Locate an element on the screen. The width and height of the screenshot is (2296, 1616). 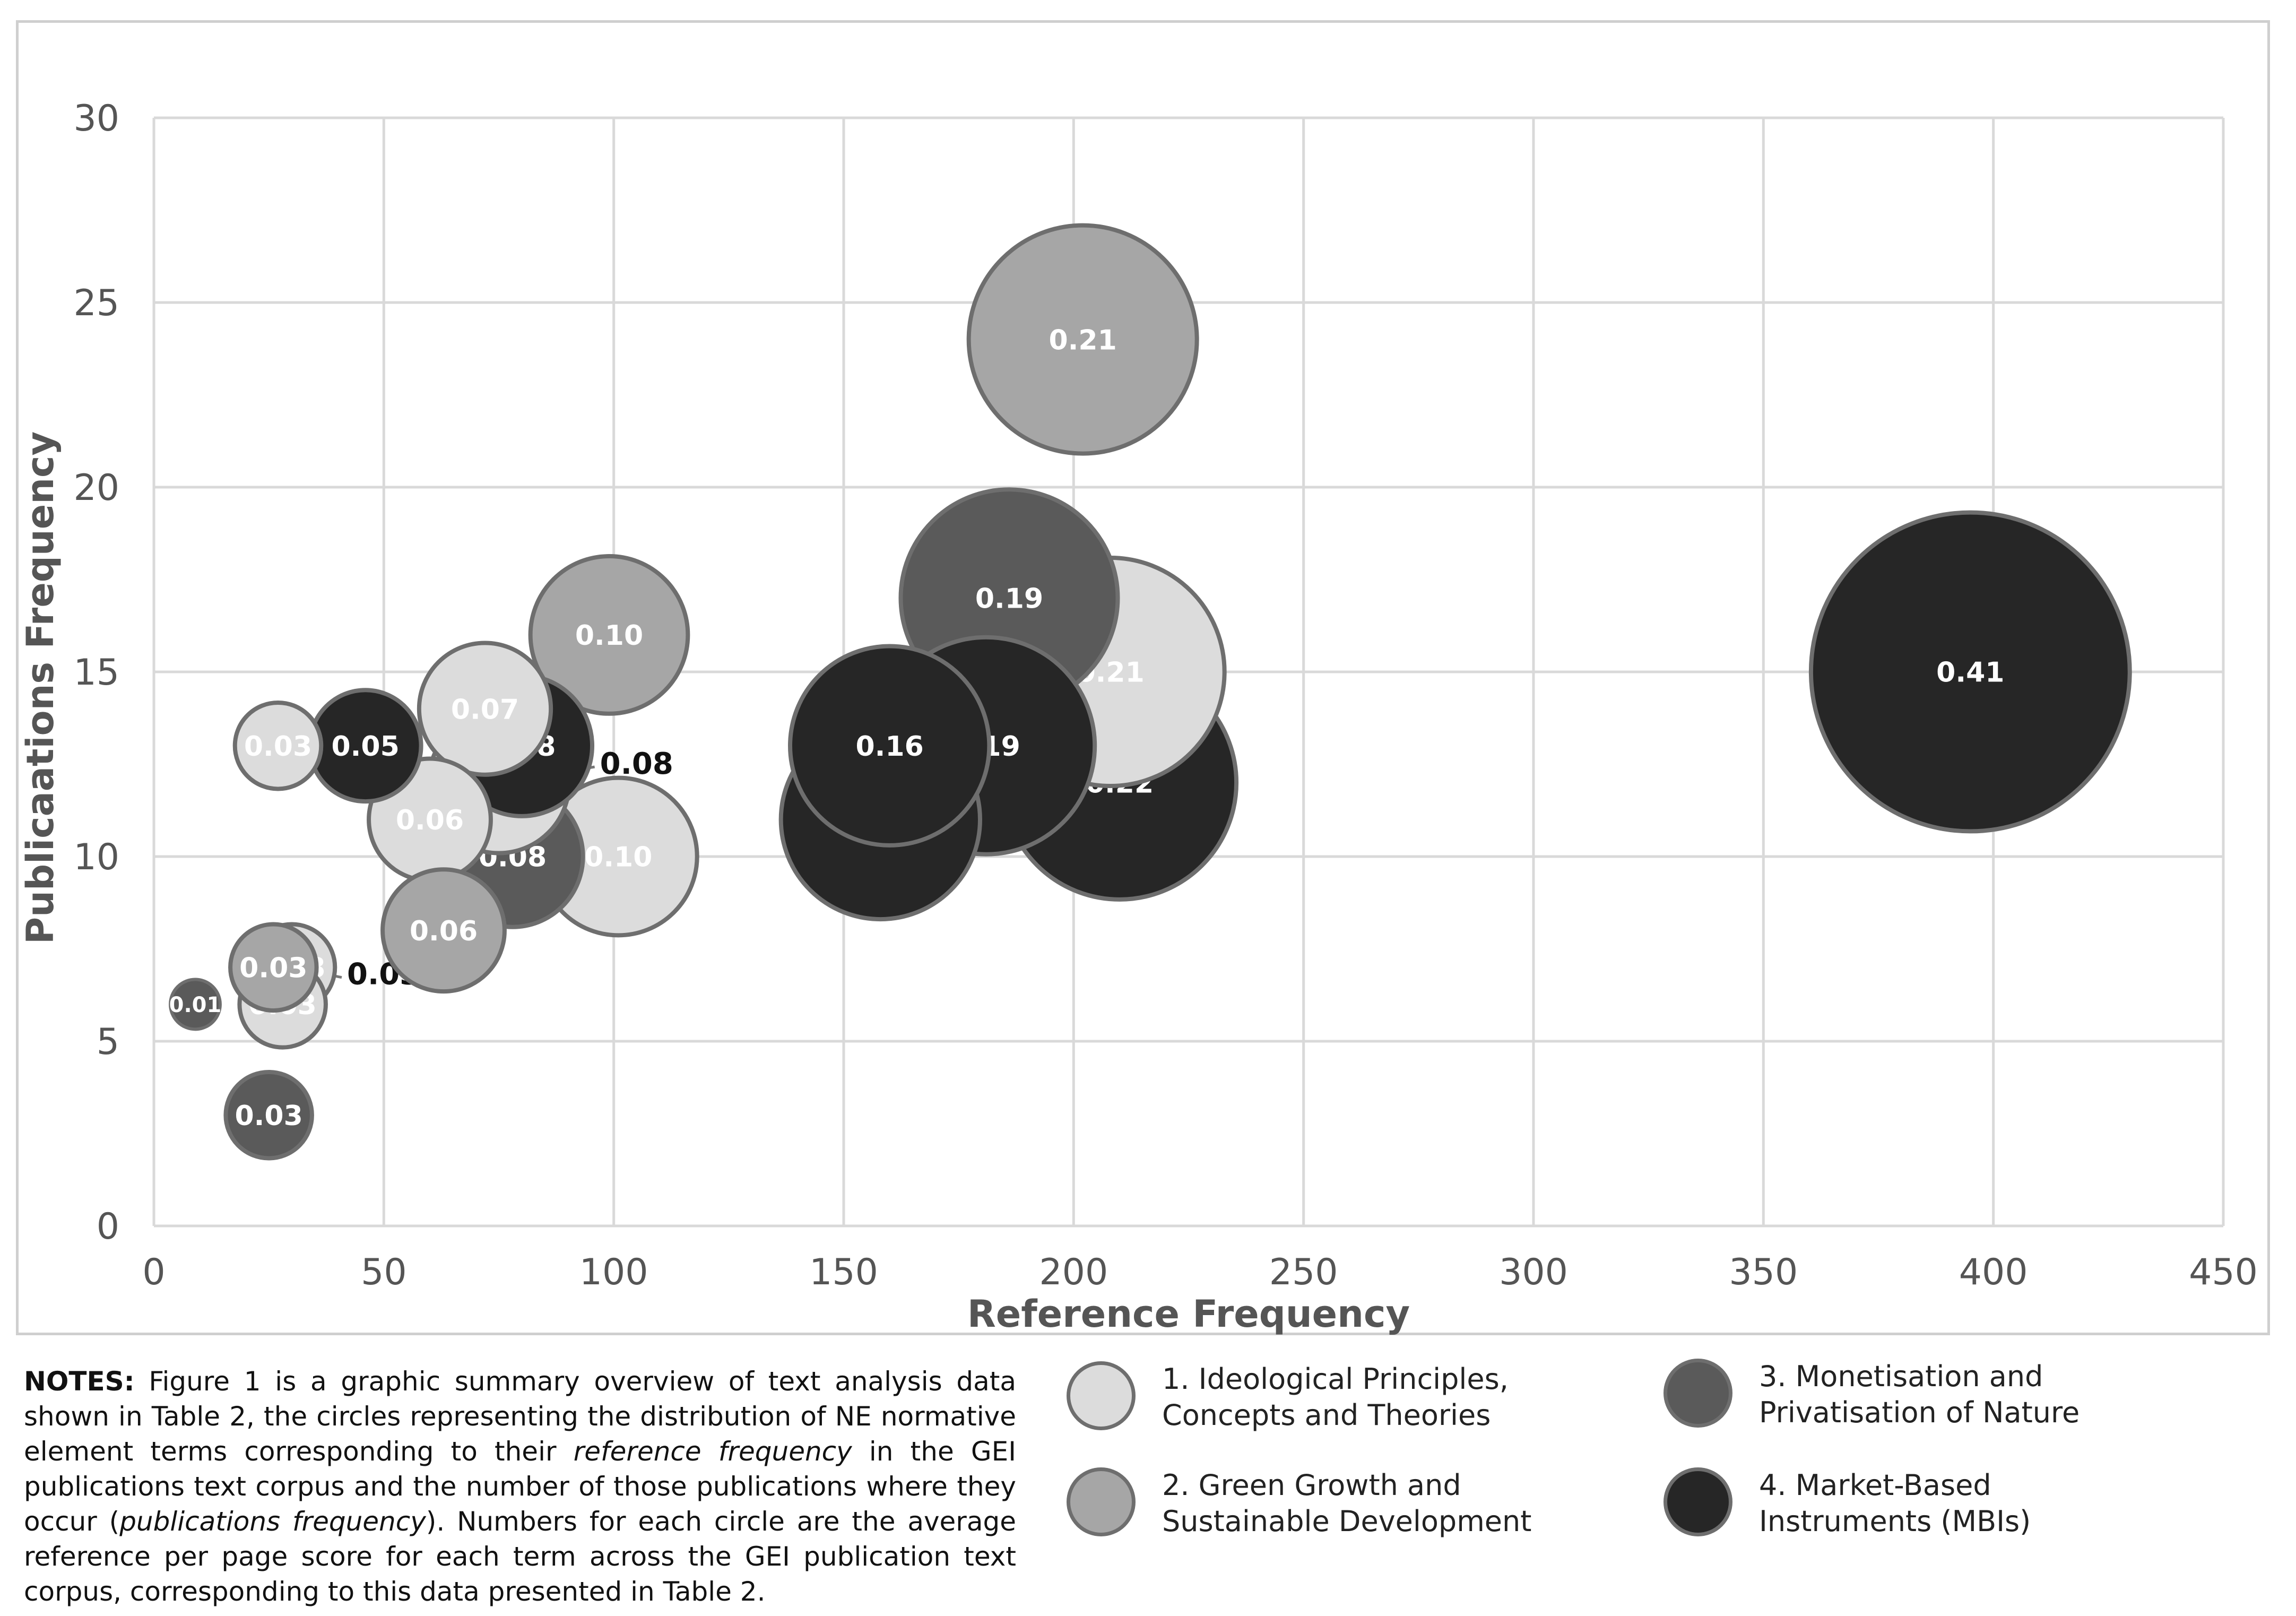
notes-emphasis-publications-frequency: publications frequency is located at coordinates (272, 1522).